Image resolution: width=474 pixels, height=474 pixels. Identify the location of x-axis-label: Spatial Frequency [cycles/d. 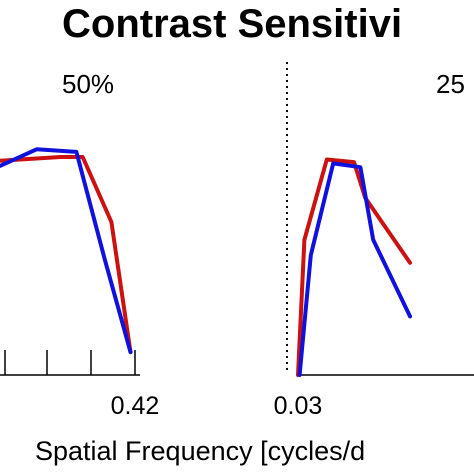
(200, 451).